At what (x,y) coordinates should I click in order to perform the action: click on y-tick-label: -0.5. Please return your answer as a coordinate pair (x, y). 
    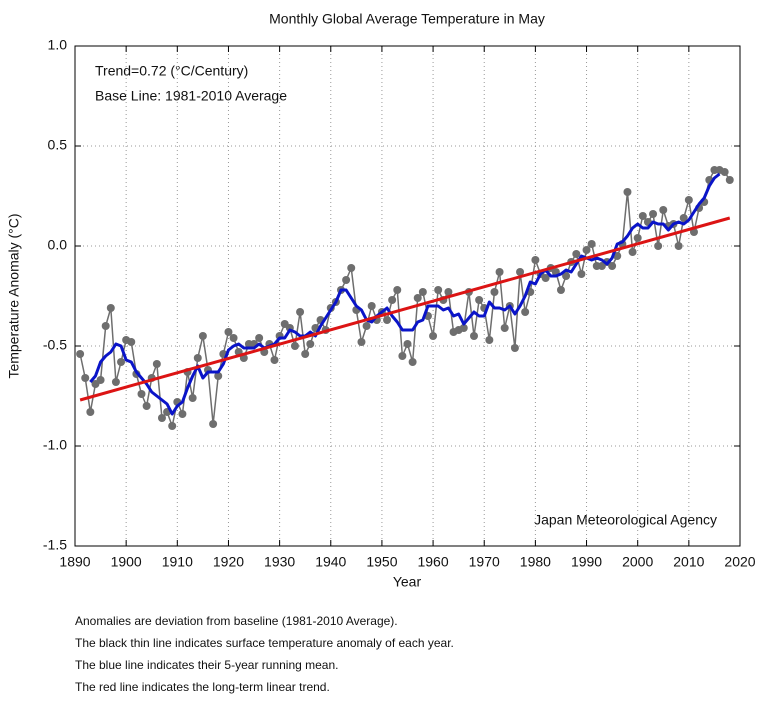
    Looking at the image, I should click on (55, 345).